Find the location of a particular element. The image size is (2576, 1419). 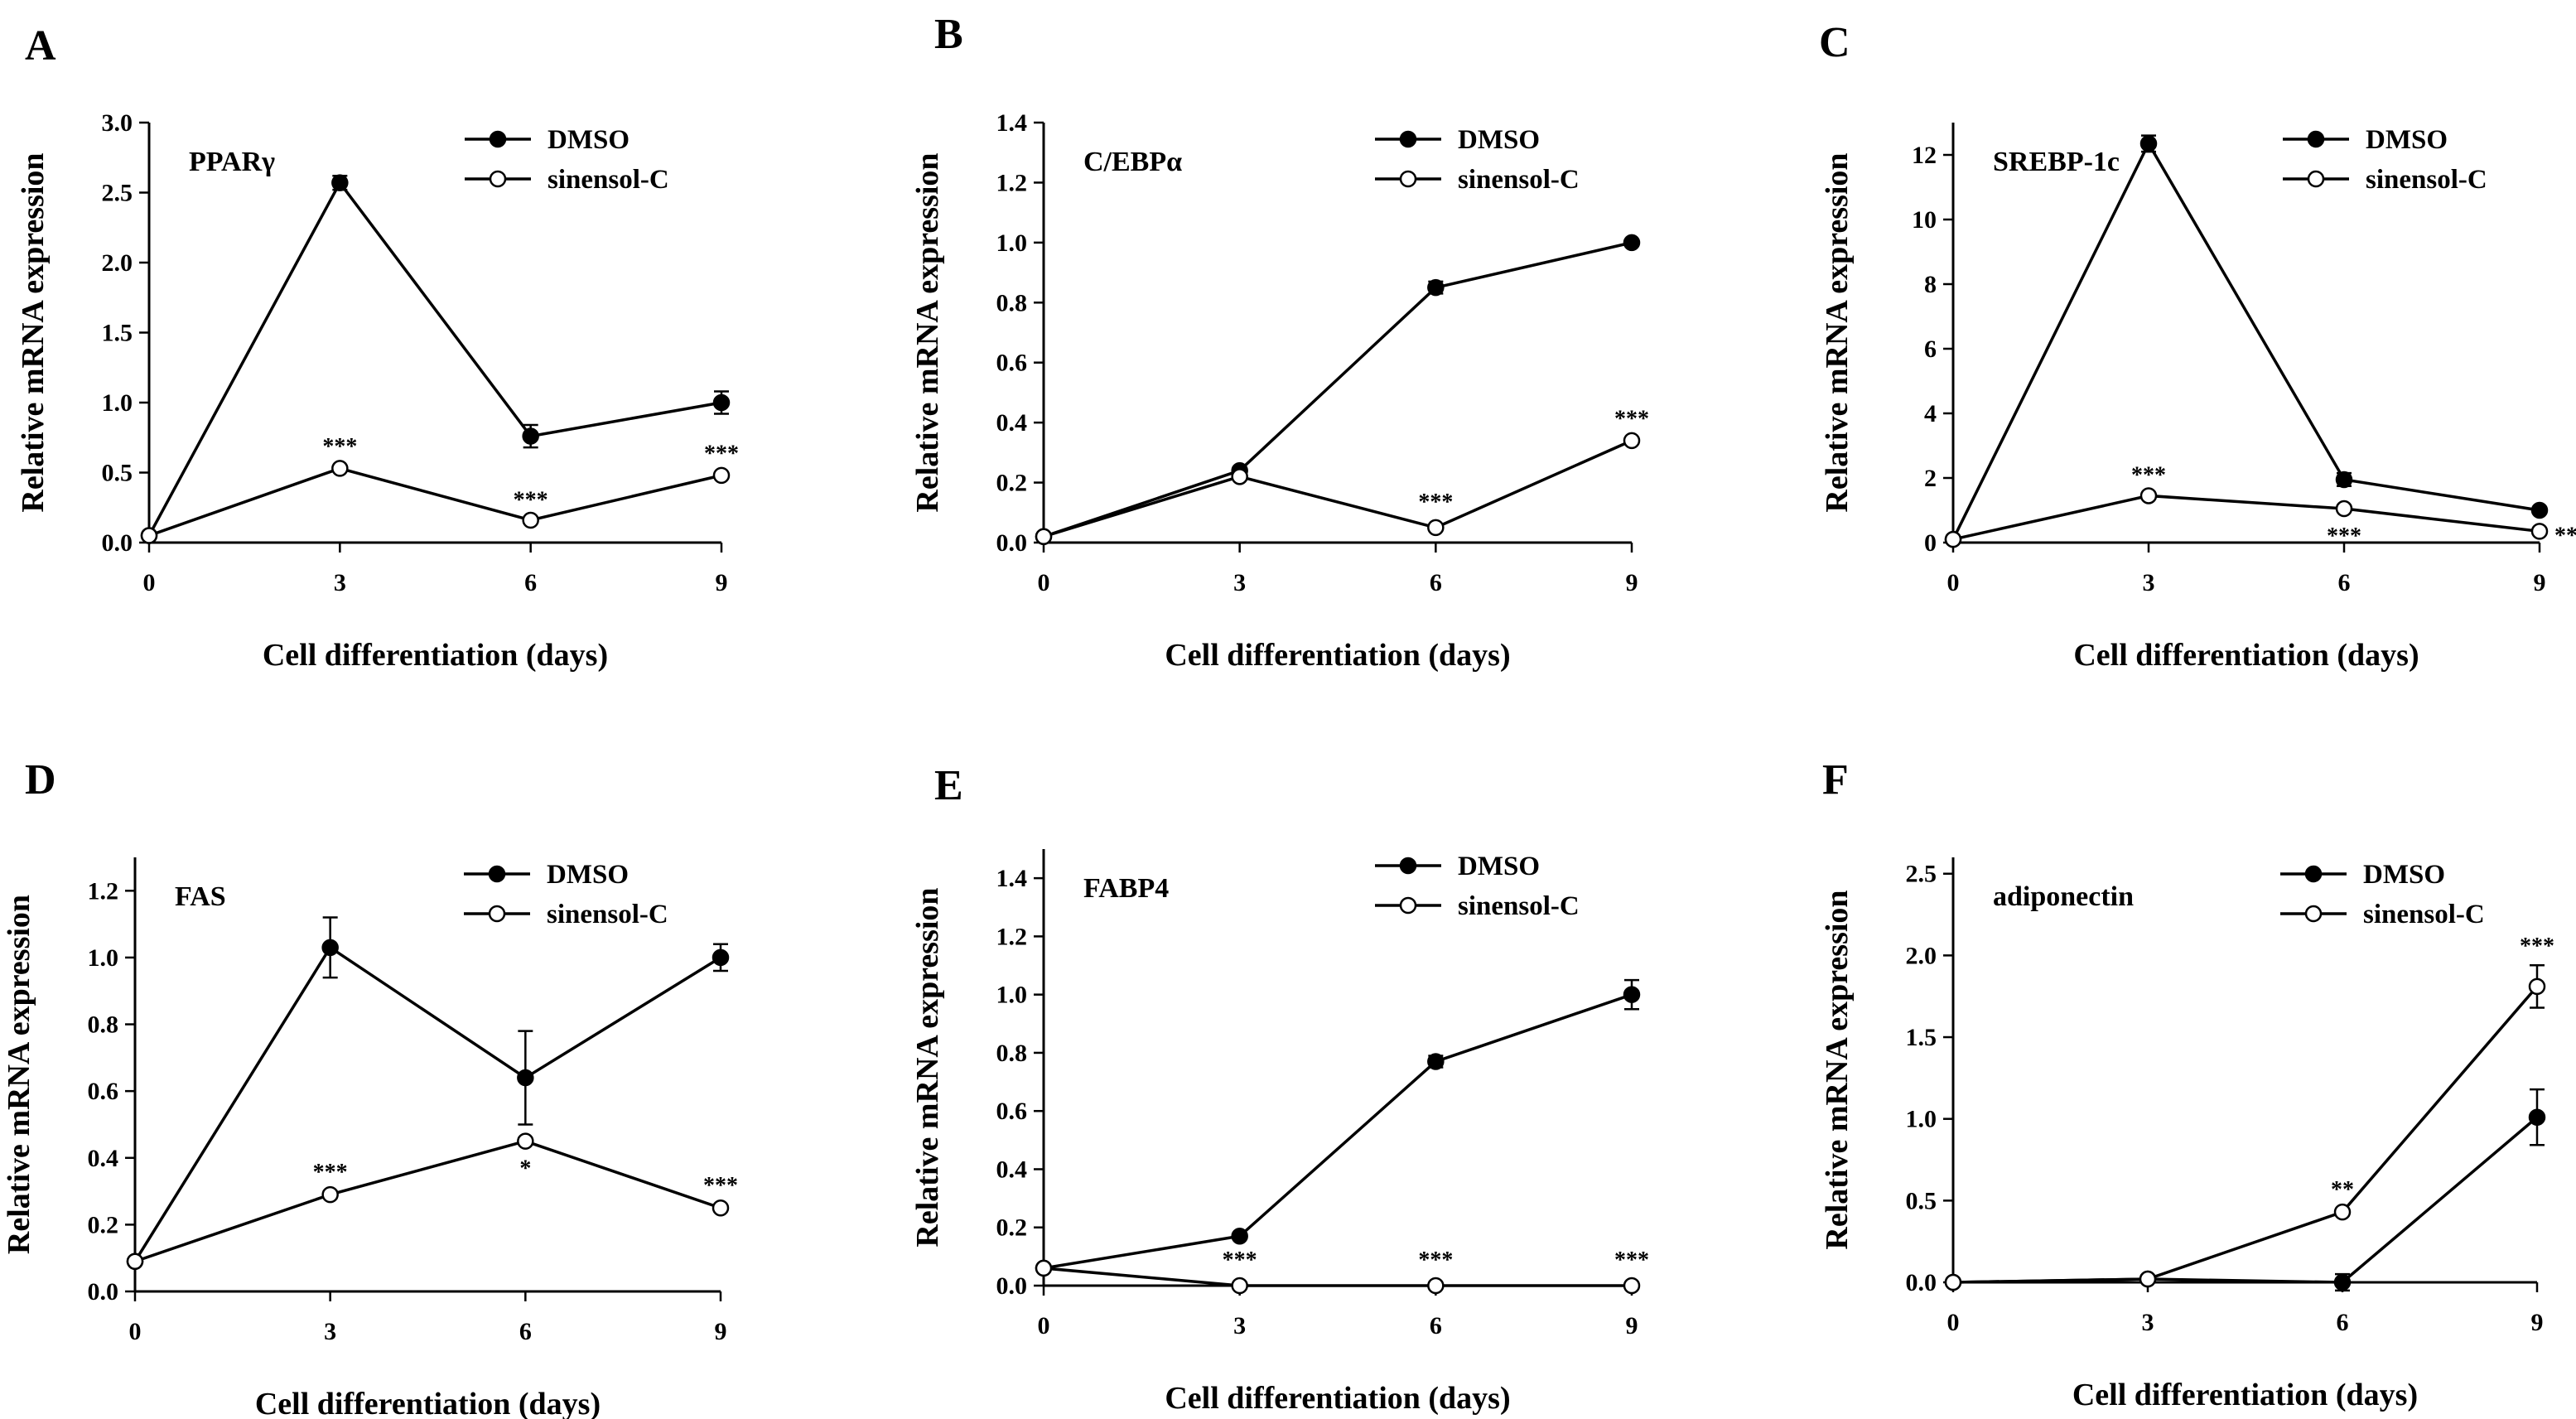

panel-letter: D is located at coordinates (40, 780).